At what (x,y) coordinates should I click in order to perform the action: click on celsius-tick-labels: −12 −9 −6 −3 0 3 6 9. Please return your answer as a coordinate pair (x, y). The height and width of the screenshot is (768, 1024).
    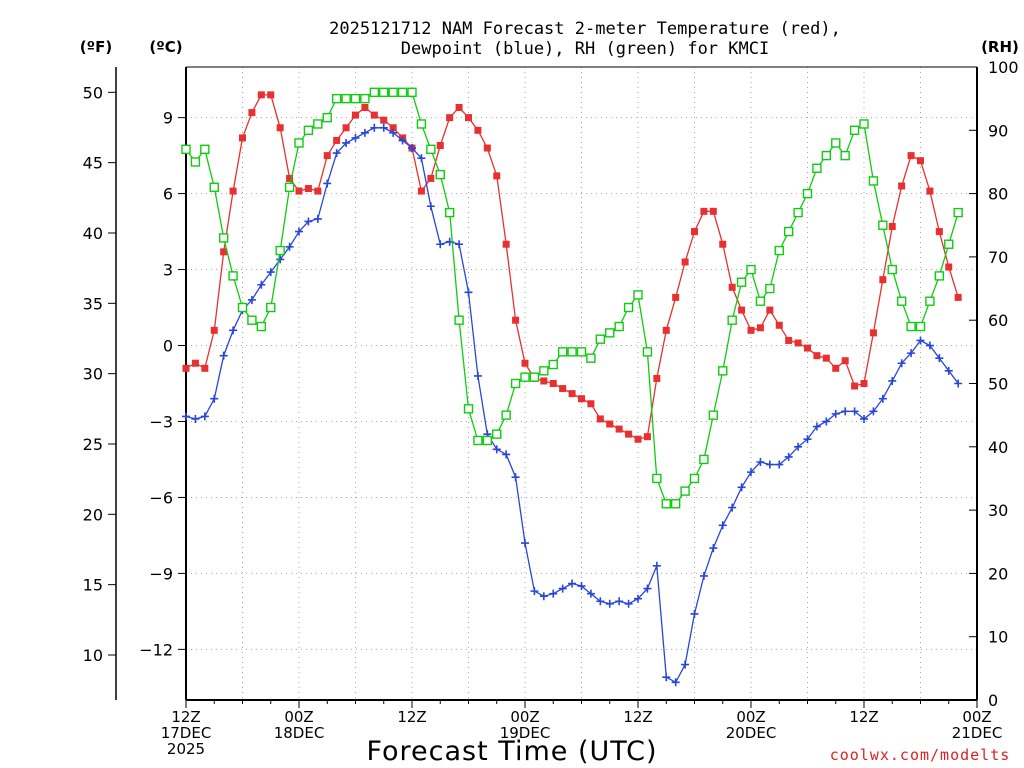
    Looking at the image, I should click on (162, 384).